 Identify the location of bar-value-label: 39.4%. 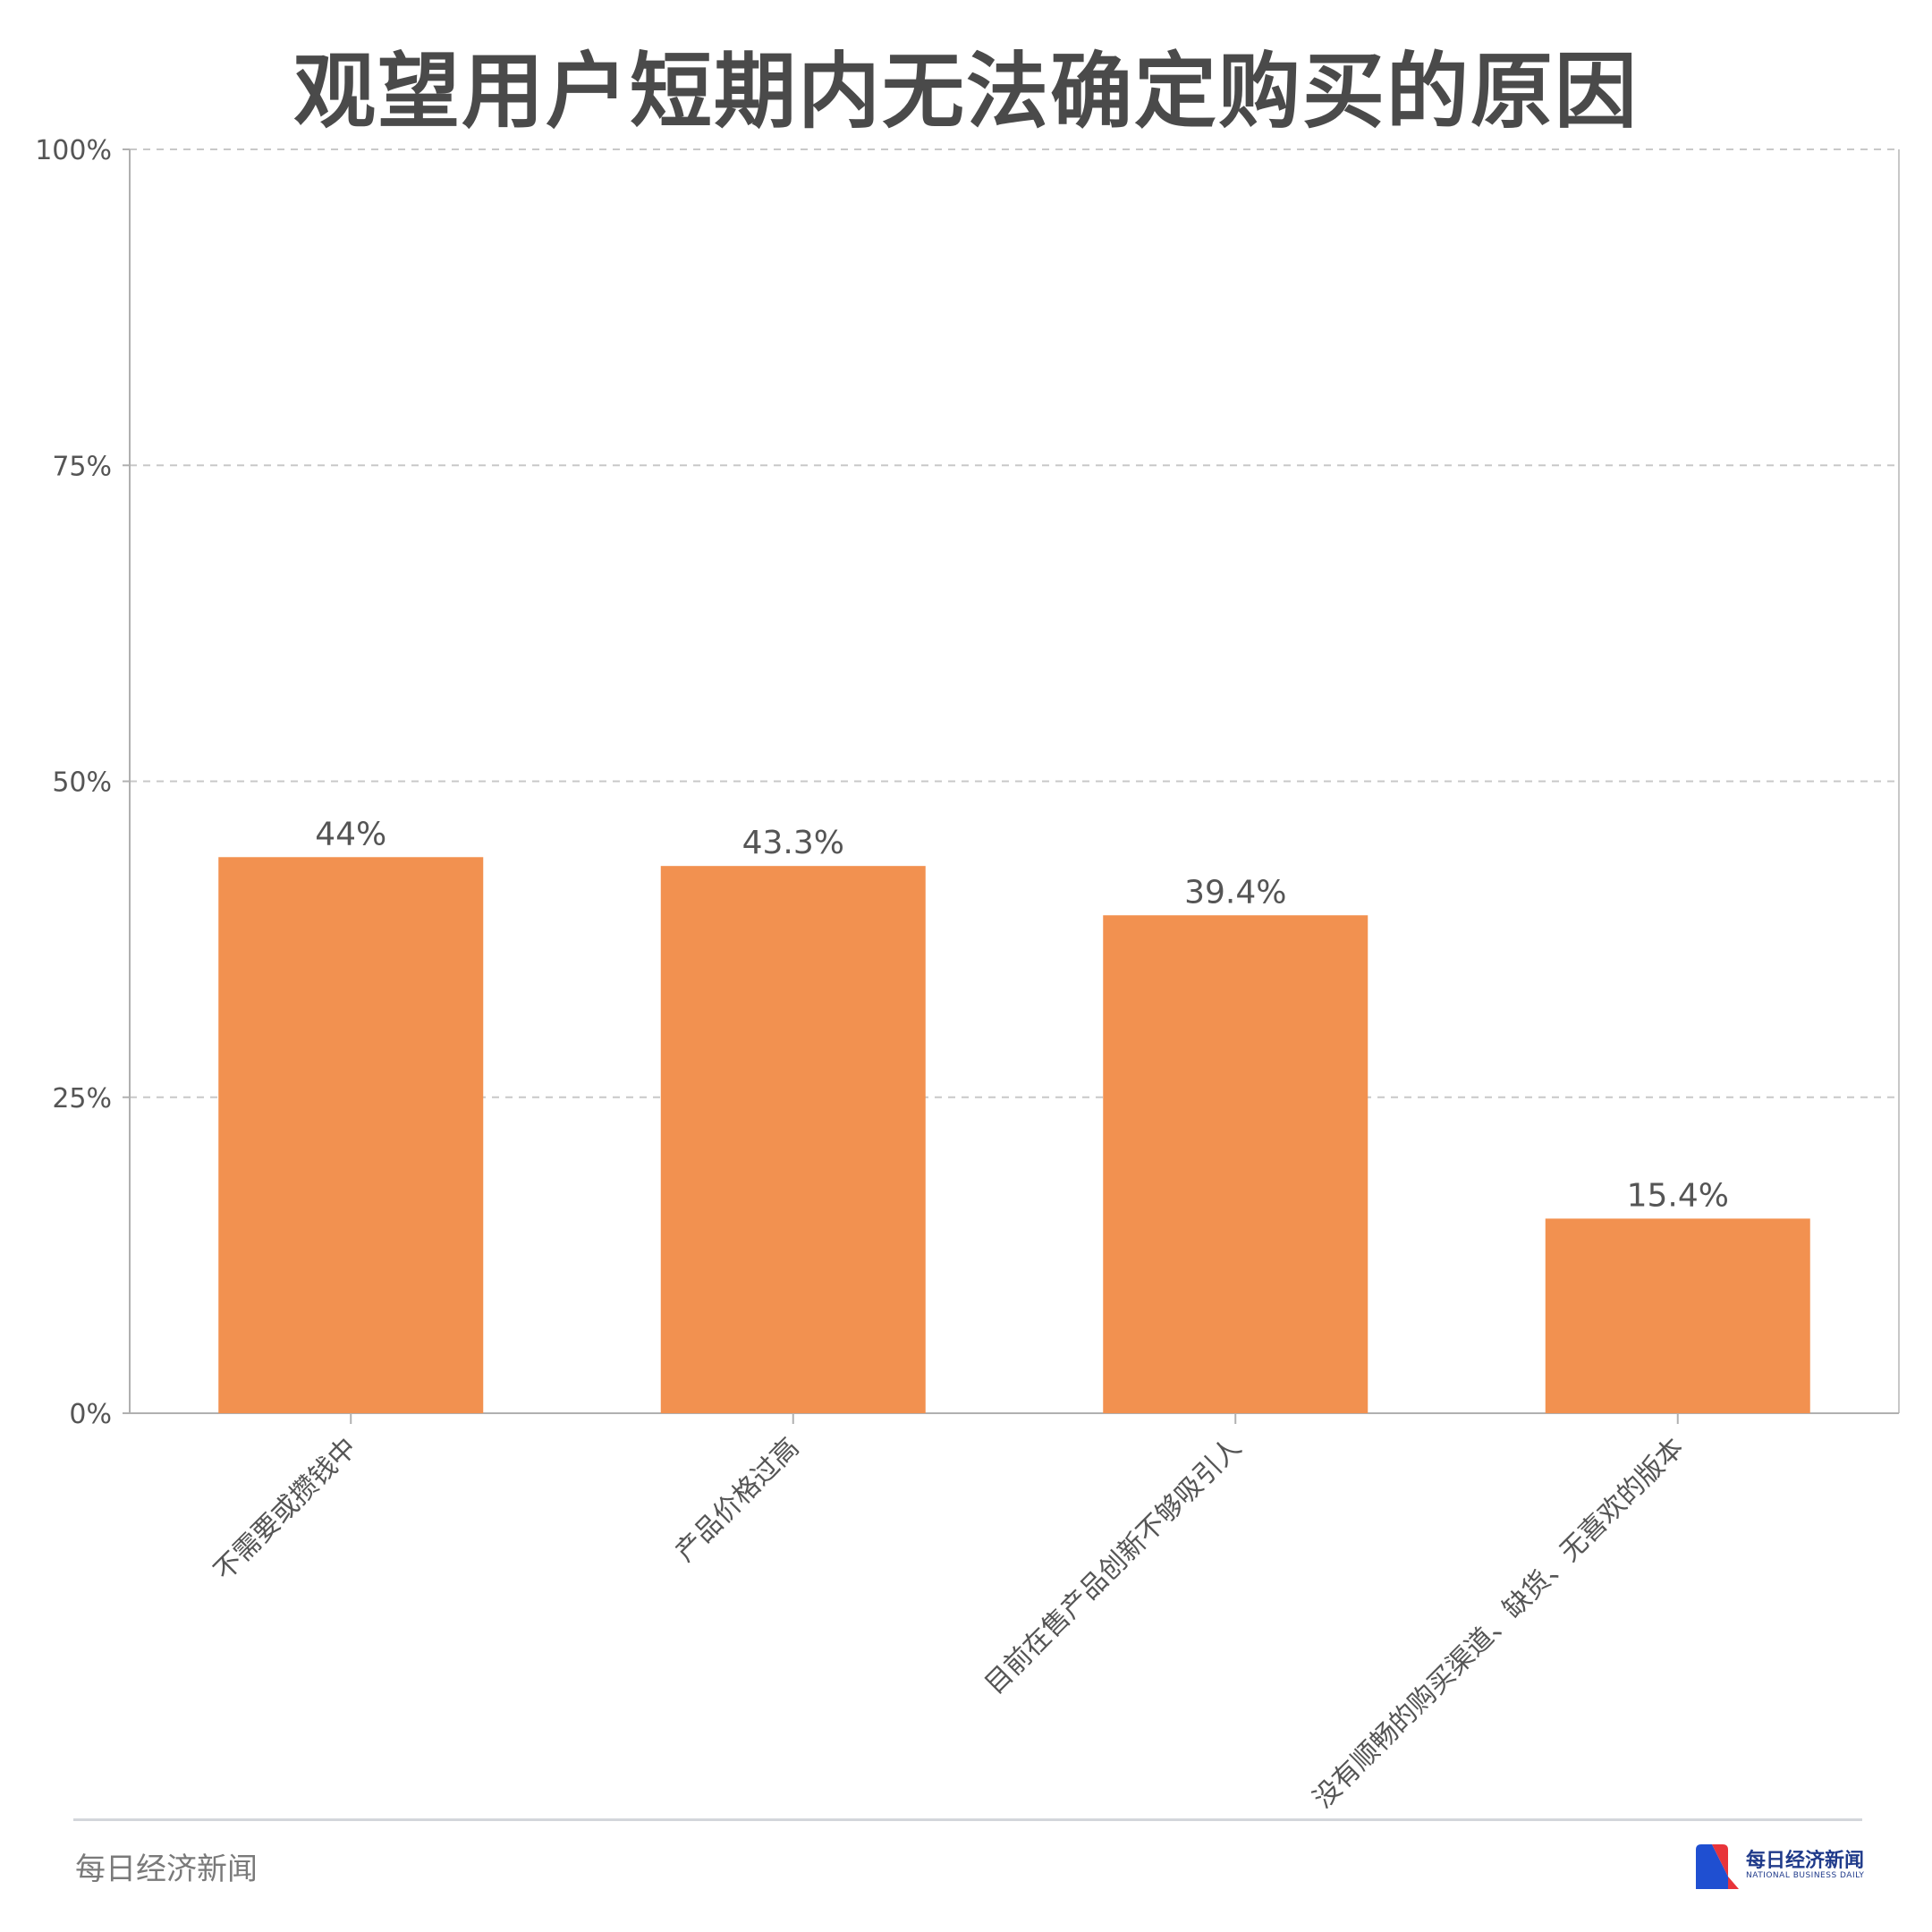
(1235, 892).